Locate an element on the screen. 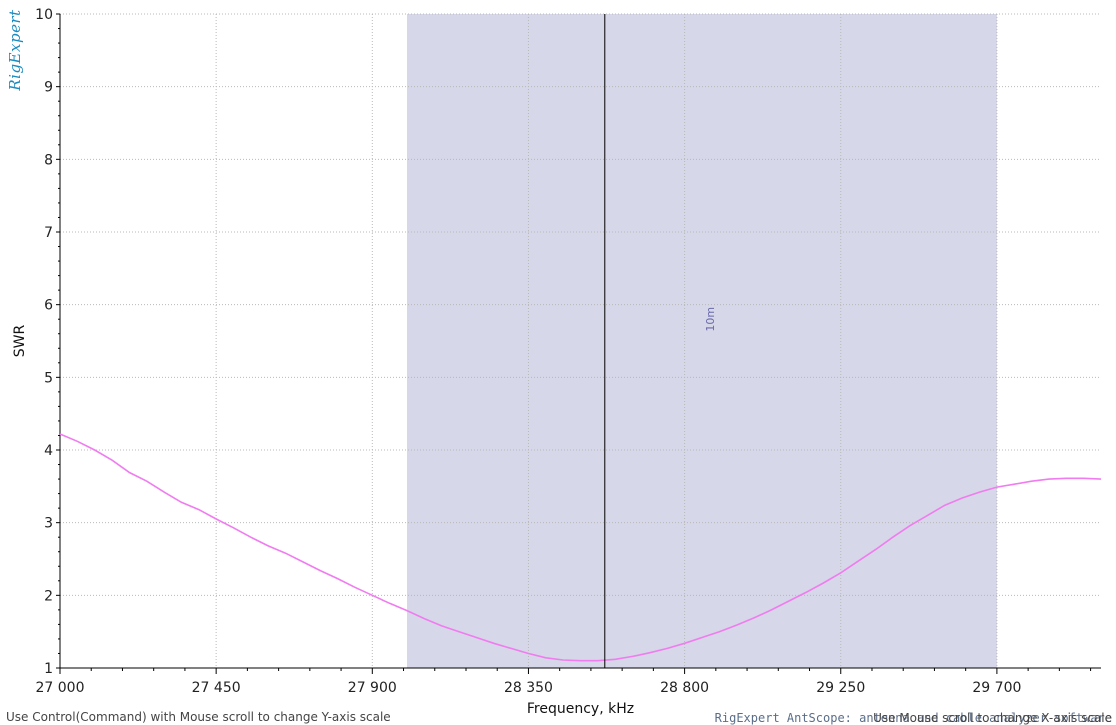 The width and height of the screenshot is (1116, 725). x-tick-label: 29 250 is located at coordinates (840, 688).